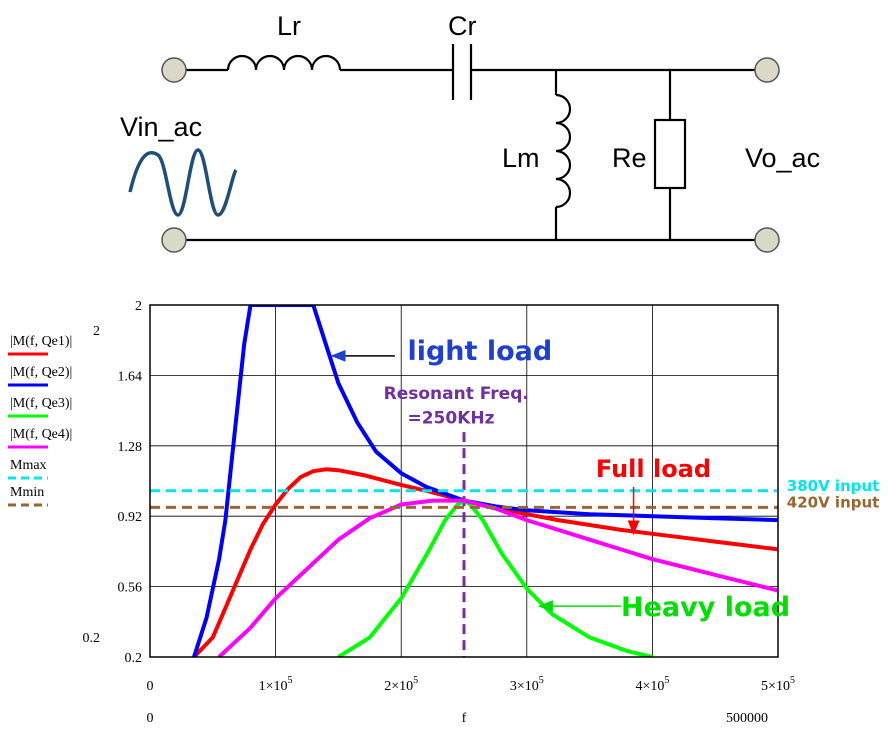  What do you see at coordinates (41, 434) in the screenshot?
I see `legend-entry-label: |M(f, Qe4)|` at bounding box center [41, 434].